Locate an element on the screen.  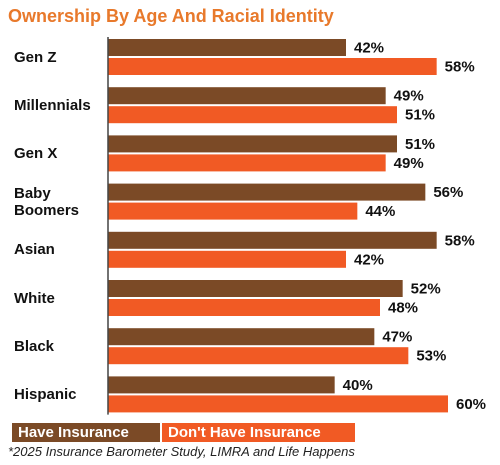
legend-entry: Don't Have Insurance is located at coordinates (258, 432).